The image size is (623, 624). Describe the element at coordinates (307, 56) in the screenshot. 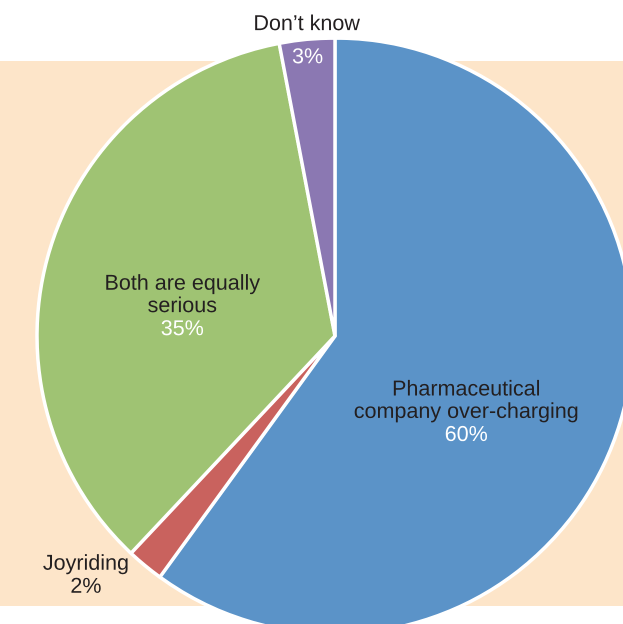

I see `data-label: 3%` at that location.